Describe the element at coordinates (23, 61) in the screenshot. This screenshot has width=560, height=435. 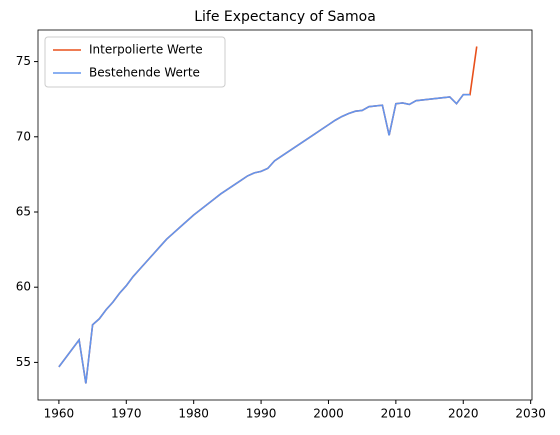
I see `y-tick-label: 75` at that location.